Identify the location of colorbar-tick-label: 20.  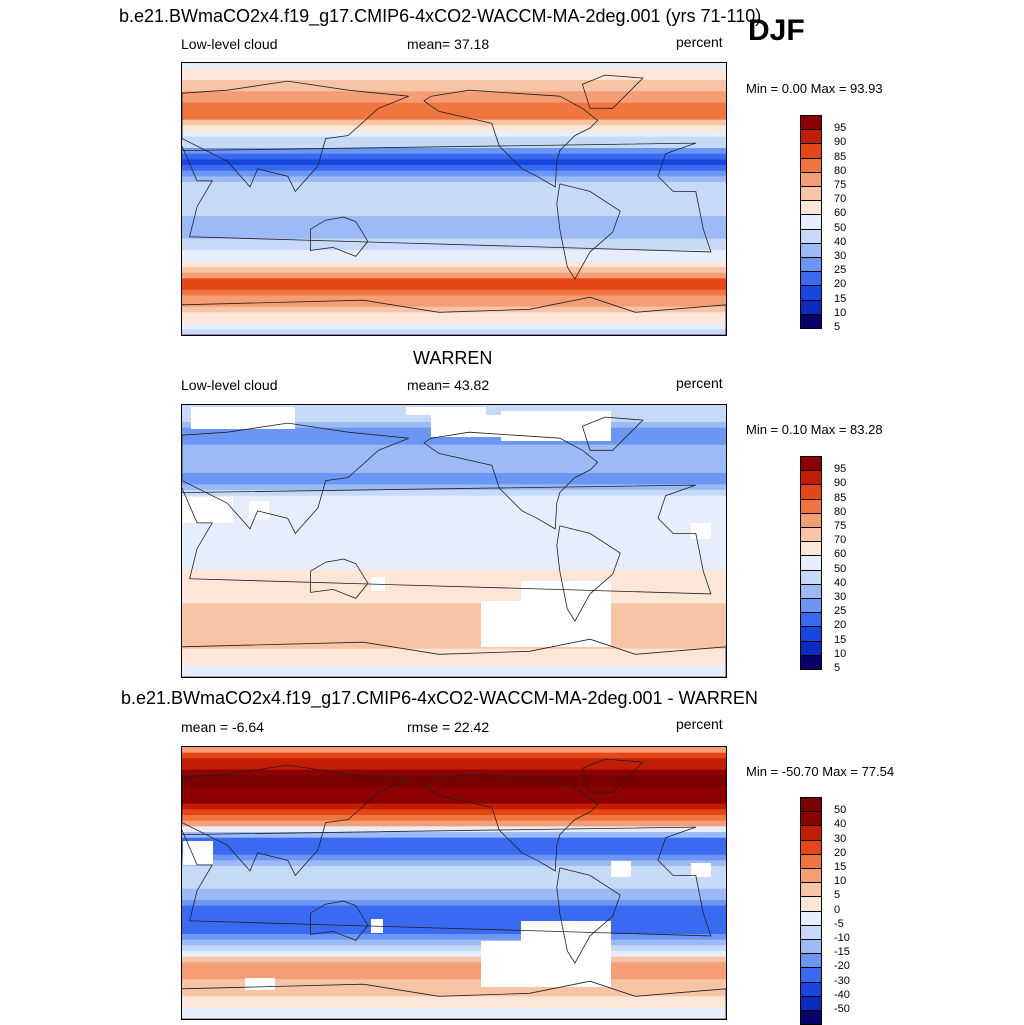
(840, 852).